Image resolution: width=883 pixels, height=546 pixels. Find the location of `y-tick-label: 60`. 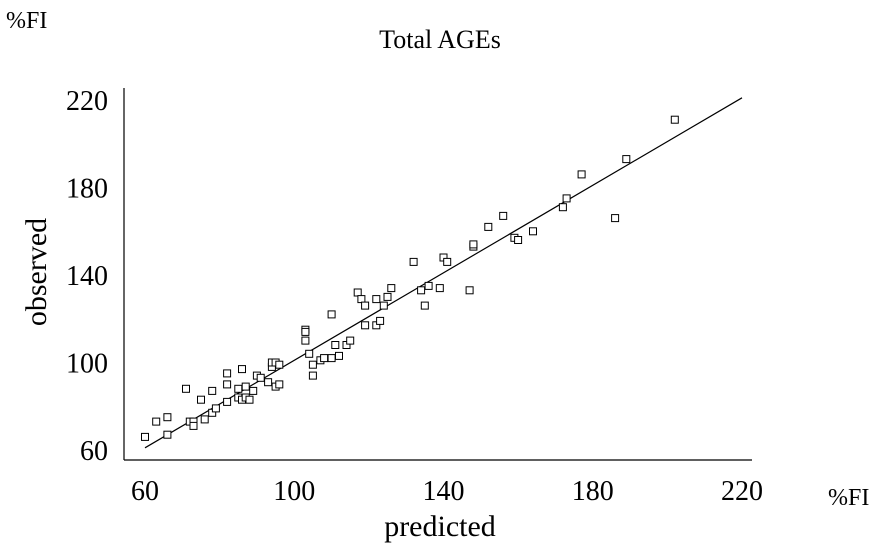

y-tick-label: 60 is located at coordinates (94, 451).